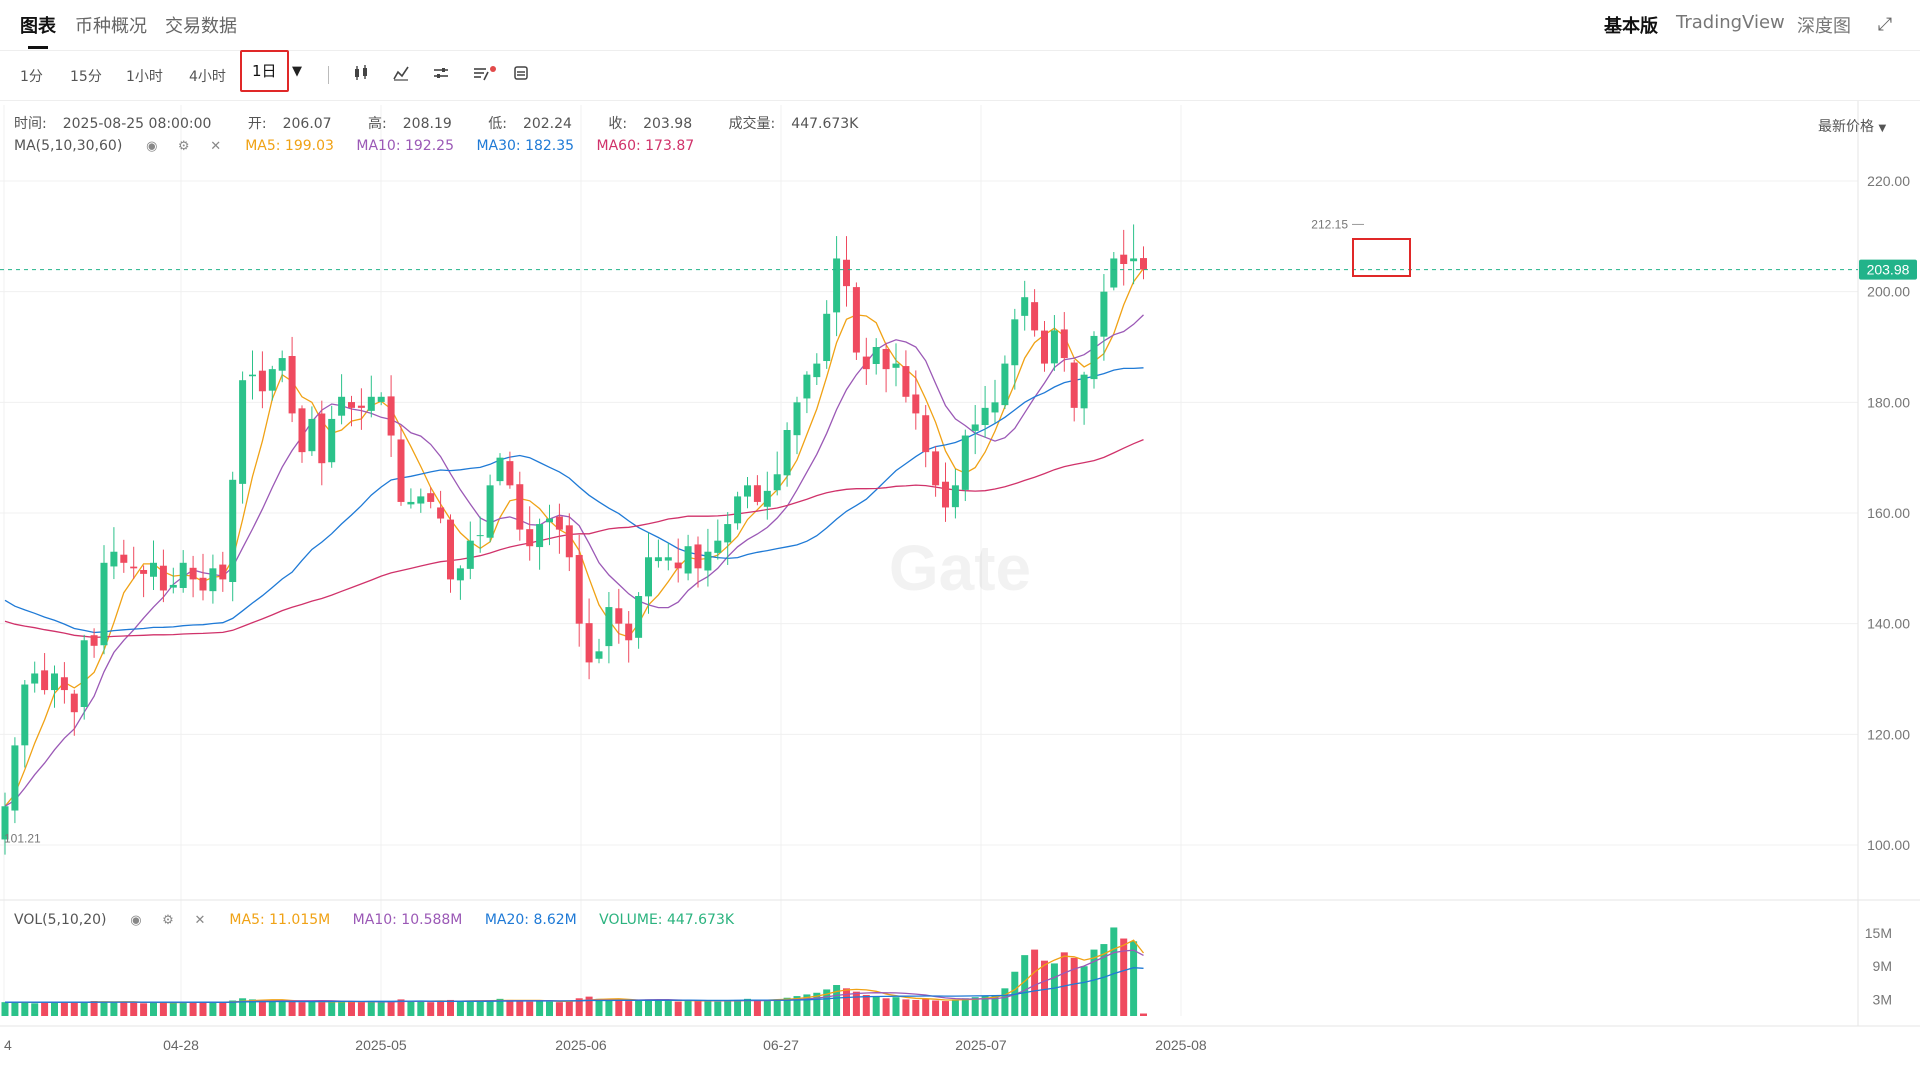 The width and height of the screenshot is (1920, 1080). I want to click on close-label: 收:, so click(618, 124).